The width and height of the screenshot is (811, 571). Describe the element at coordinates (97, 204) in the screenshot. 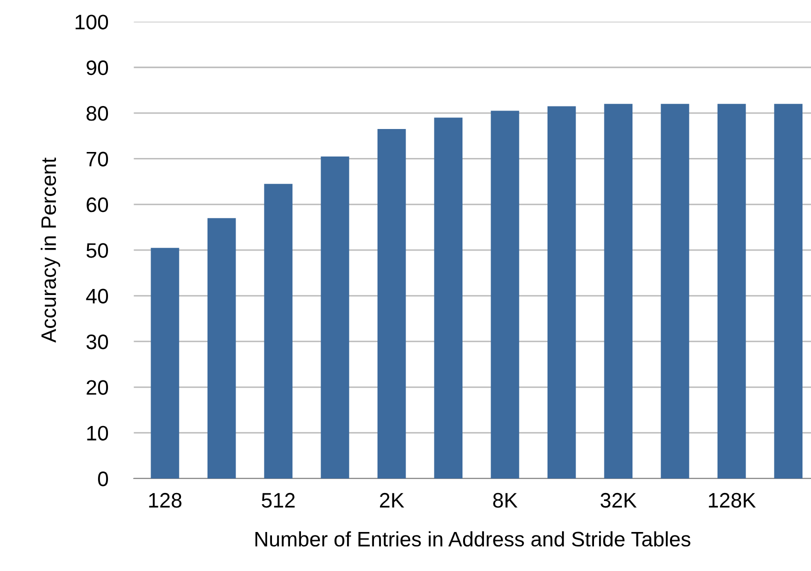

I see `y-tick-label: 60` at that location.